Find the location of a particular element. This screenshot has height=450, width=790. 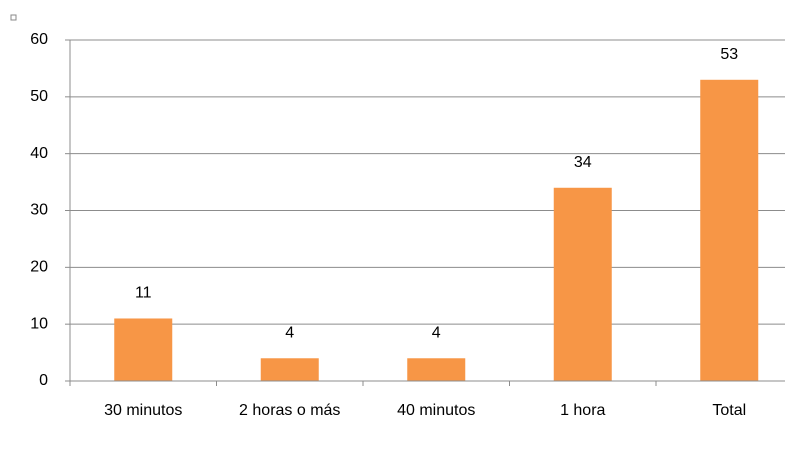

data-label: 34 is located at coordinates (583, 162).